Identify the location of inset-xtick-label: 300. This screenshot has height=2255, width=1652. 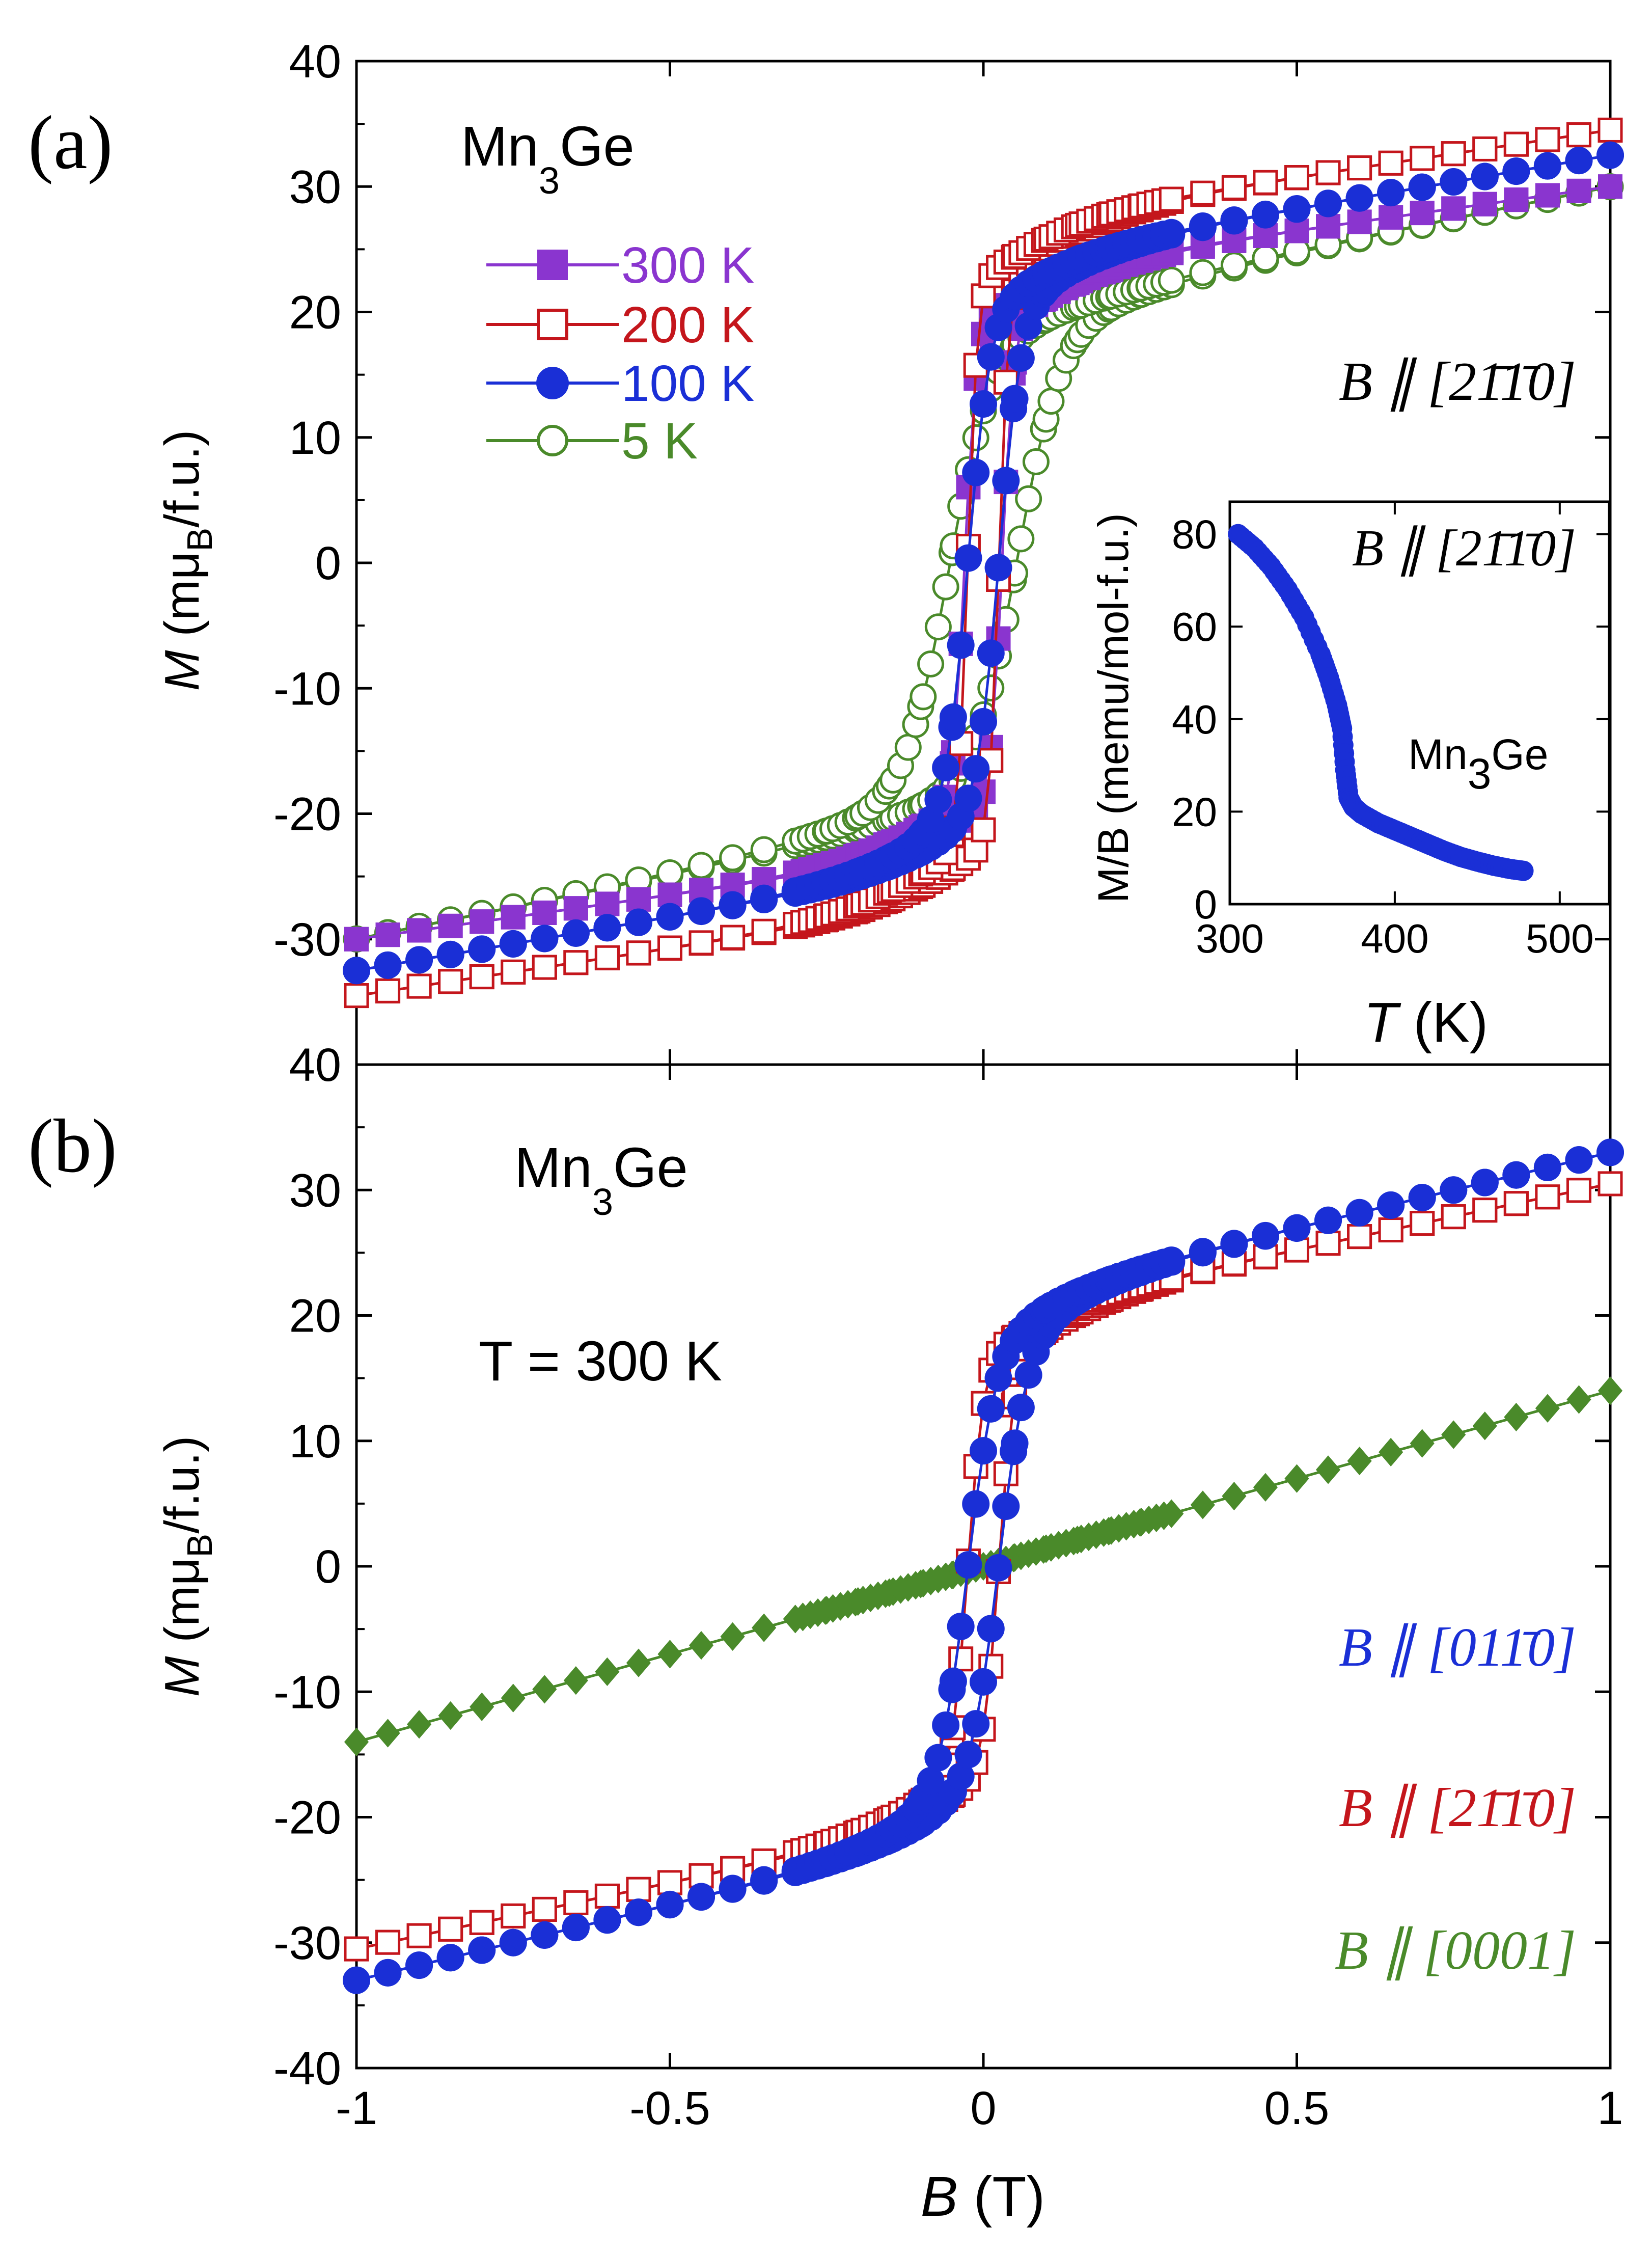
(1229, 939).